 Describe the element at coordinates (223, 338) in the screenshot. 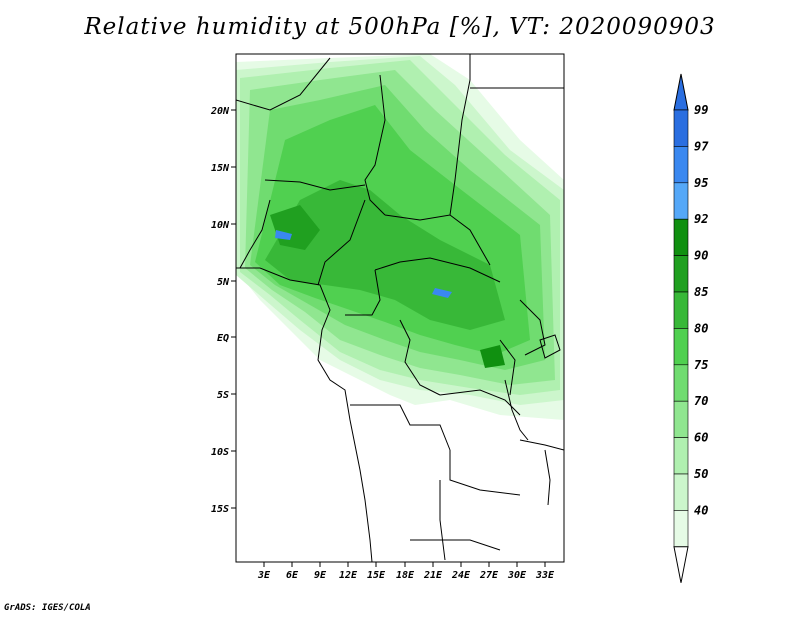

I see `lat-label: EQ` at that location.